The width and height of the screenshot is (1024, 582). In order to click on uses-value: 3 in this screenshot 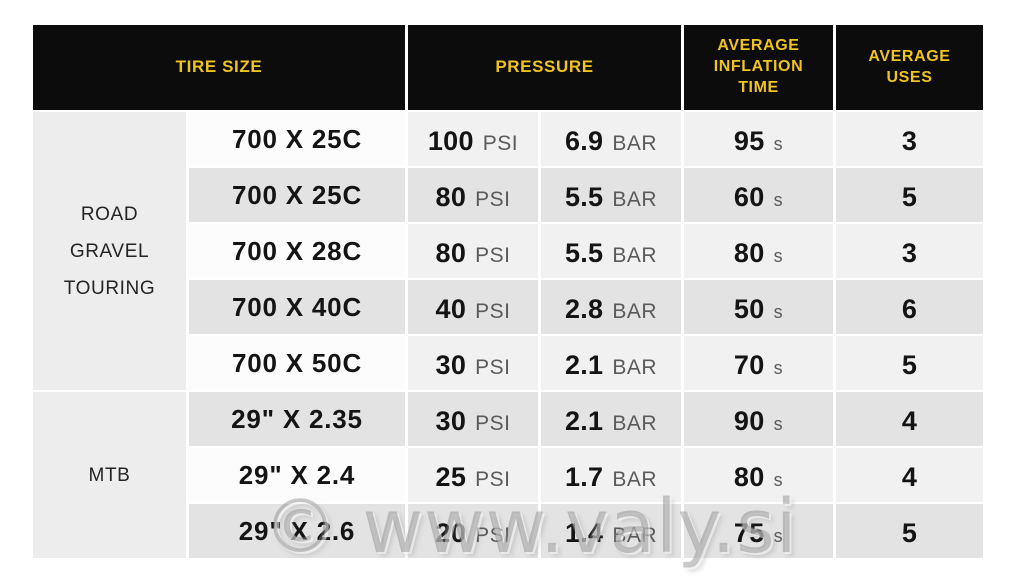, I will do `click(909, 253)`.